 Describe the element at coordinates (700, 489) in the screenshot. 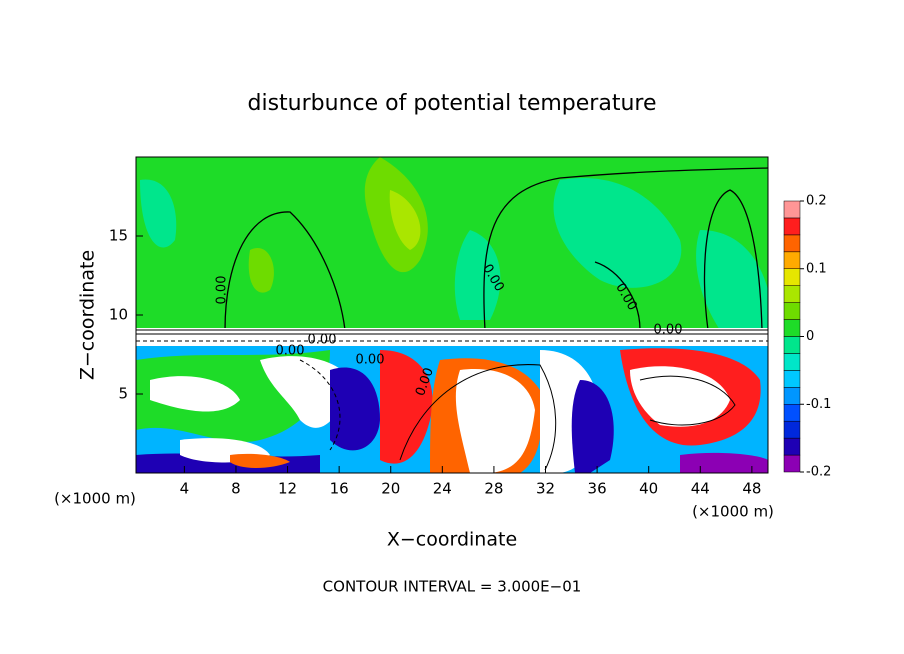

I see `x-tick-label: 44` at that location.